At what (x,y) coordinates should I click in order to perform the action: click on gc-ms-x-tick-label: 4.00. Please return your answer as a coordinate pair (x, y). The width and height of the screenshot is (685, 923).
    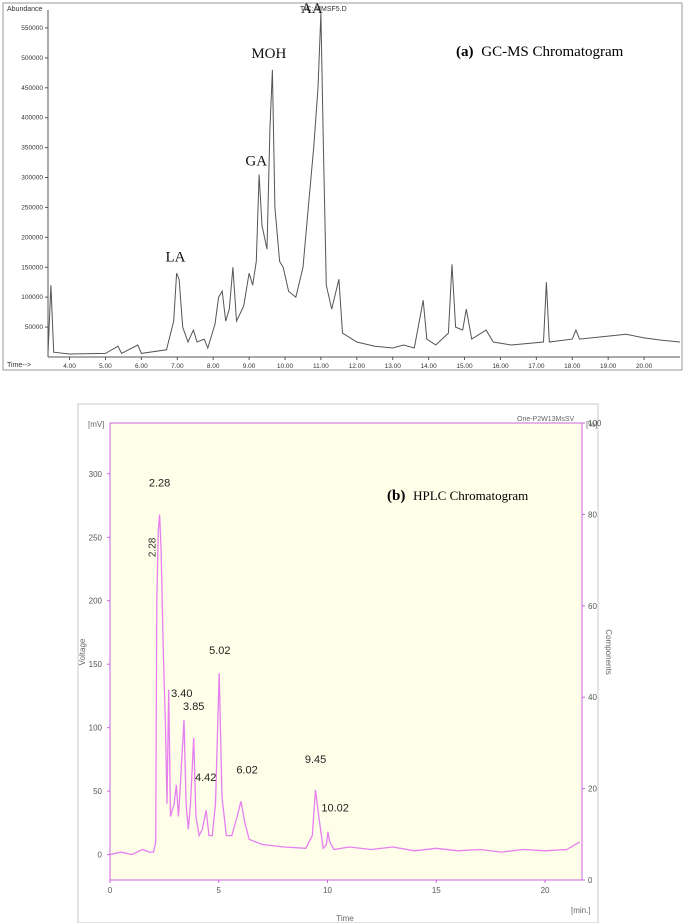
    Looking at the image, I should click on (69, 366).